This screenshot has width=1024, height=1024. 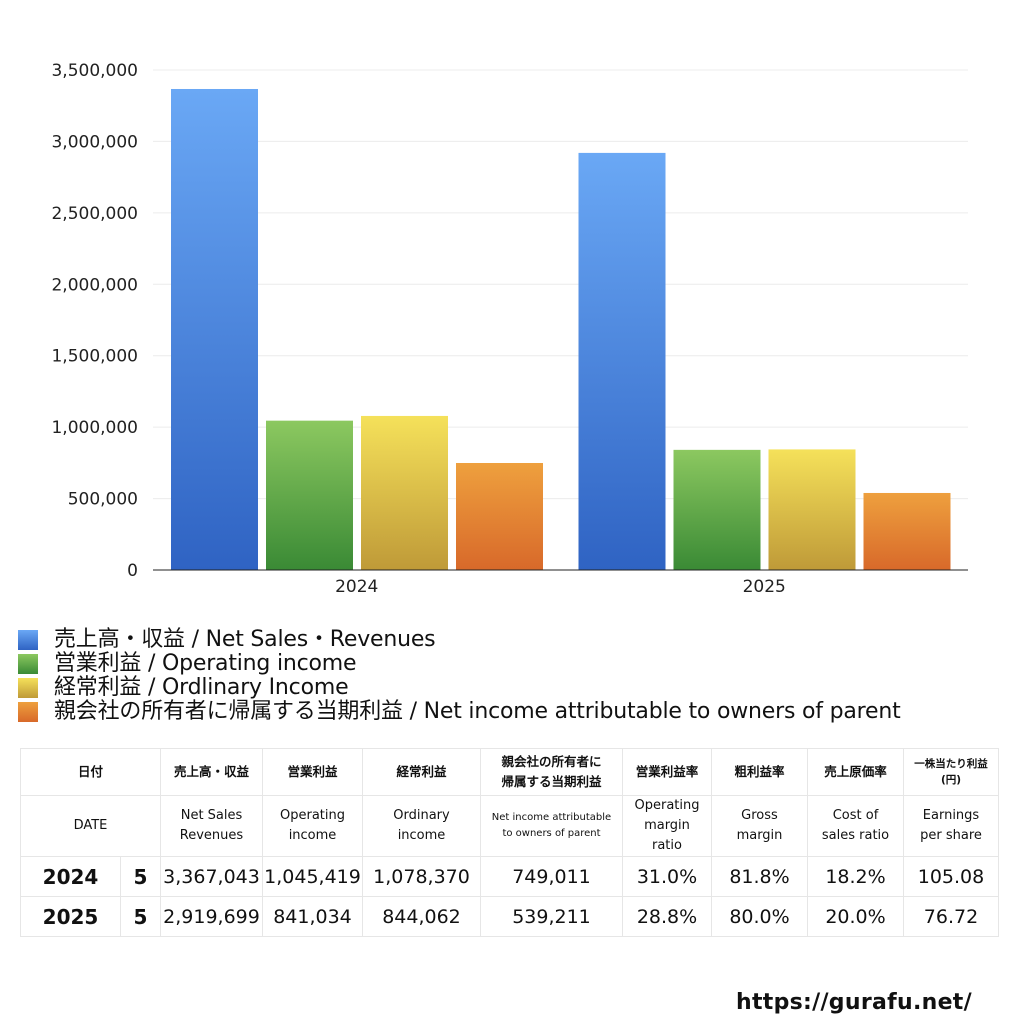 I want to click on header-net-income-jp: 親会社の所有者に 帰属する当期利益, so click(x=551, y=772).